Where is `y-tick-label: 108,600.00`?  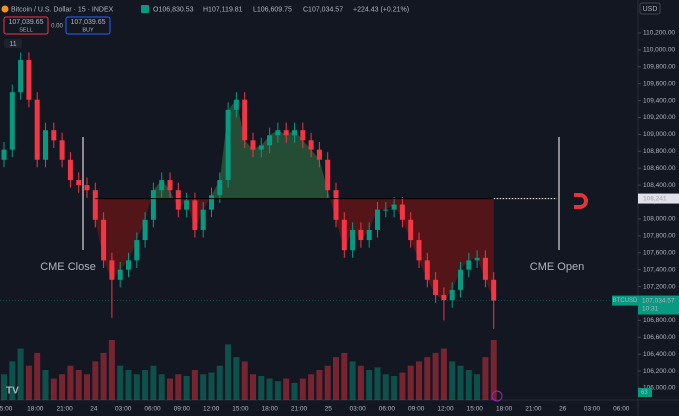
y-tick-label: 108,600.00 is located at coordinates (659, 168).